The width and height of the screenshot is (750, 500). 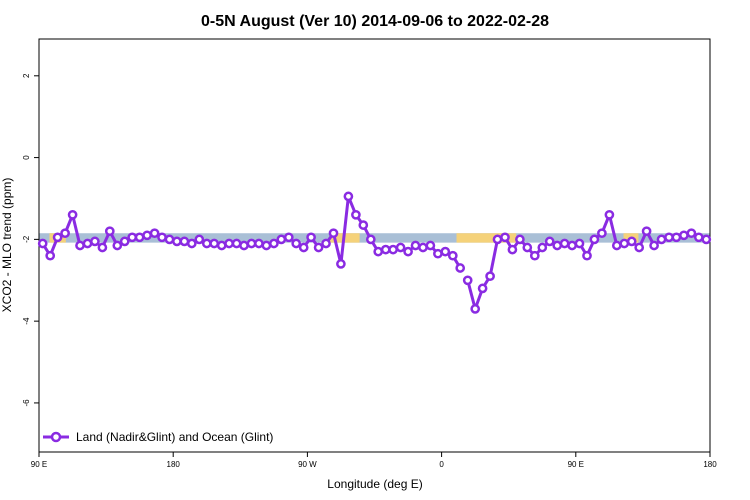 I want to click on x-tick-label-5: 180, so click(x=710, y=464).